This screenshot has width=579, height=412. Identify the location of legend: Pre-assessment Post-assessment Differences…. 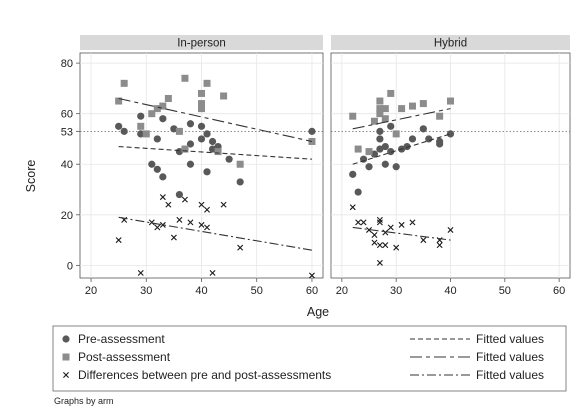
(309, 358).